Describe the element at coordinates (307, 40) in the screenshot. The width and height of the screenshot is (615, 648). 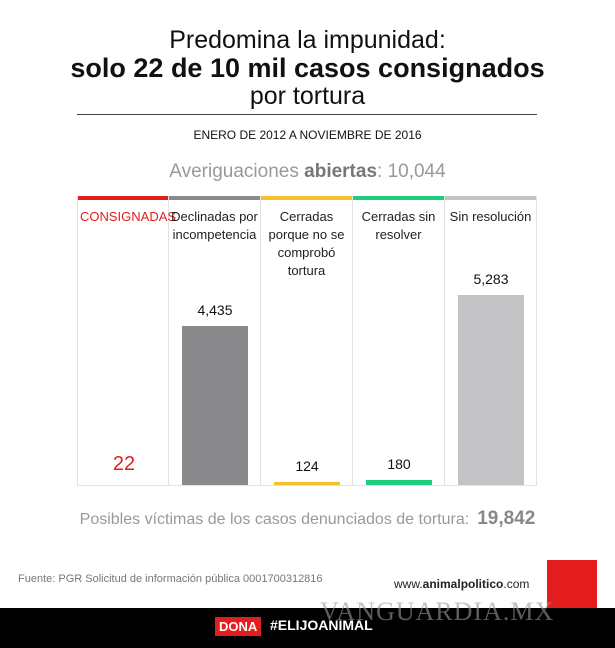
I see `title-line1: Predomina la impunidad:` at that location.